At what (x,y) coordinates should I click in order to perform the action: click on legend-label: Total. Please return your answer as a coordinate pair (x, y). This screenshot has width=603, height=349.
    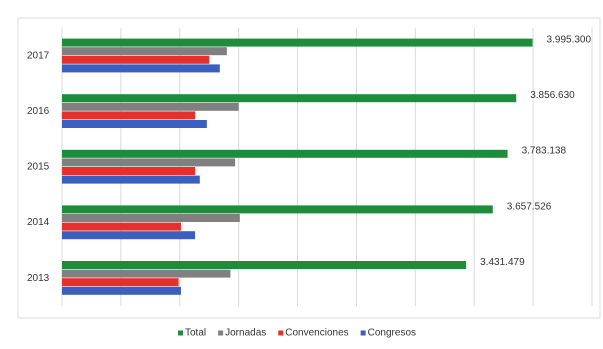
    Looking at the image, I should click on (195, 333).